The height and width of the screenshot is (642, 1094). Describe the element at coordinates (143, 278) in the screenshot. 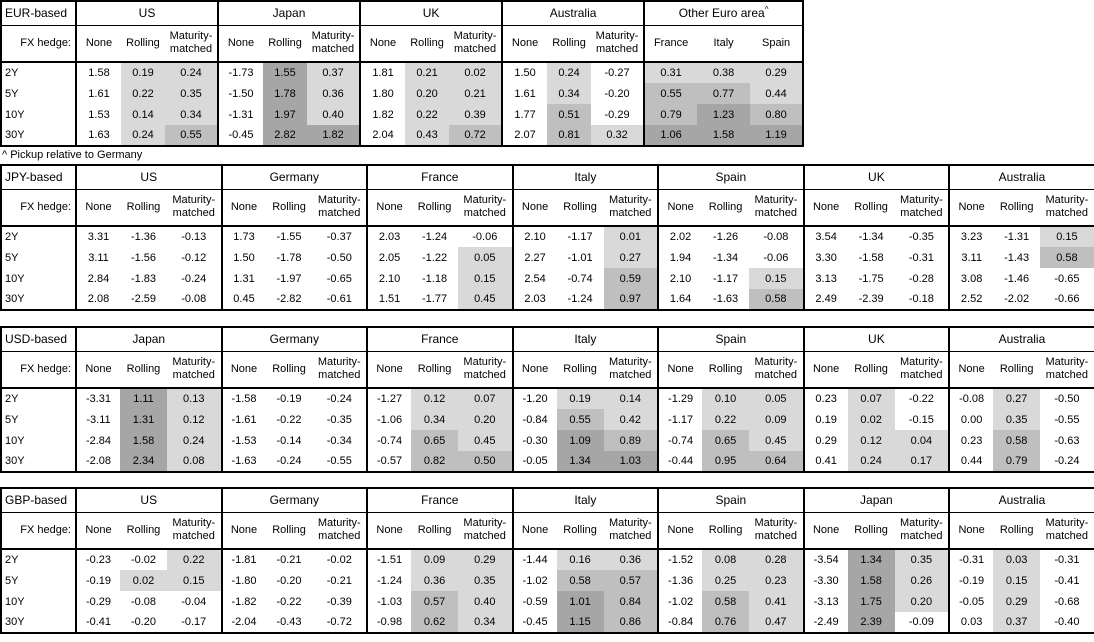

I see `value-cell: -1.83` at that location.